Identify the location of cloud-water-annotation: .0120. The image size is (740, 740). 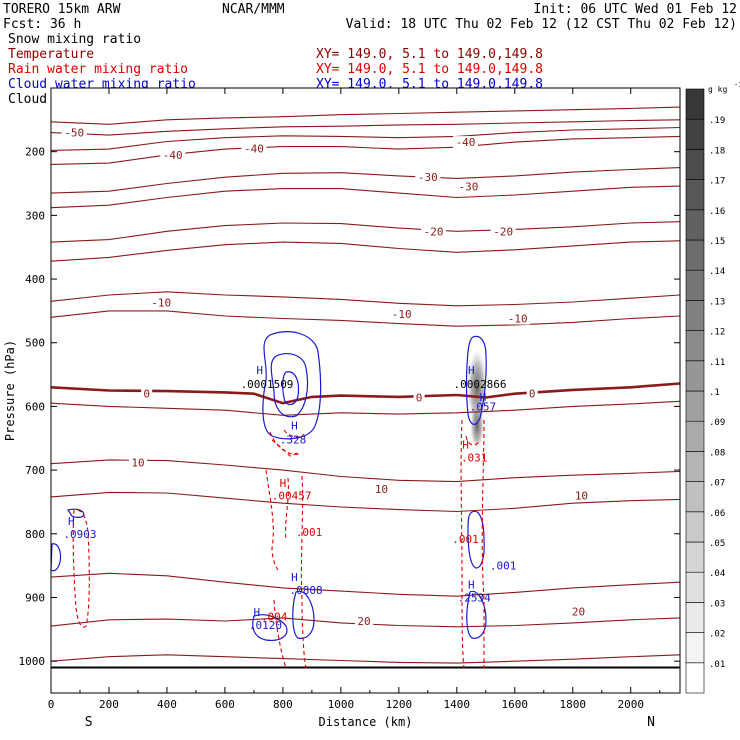
(265, 625).